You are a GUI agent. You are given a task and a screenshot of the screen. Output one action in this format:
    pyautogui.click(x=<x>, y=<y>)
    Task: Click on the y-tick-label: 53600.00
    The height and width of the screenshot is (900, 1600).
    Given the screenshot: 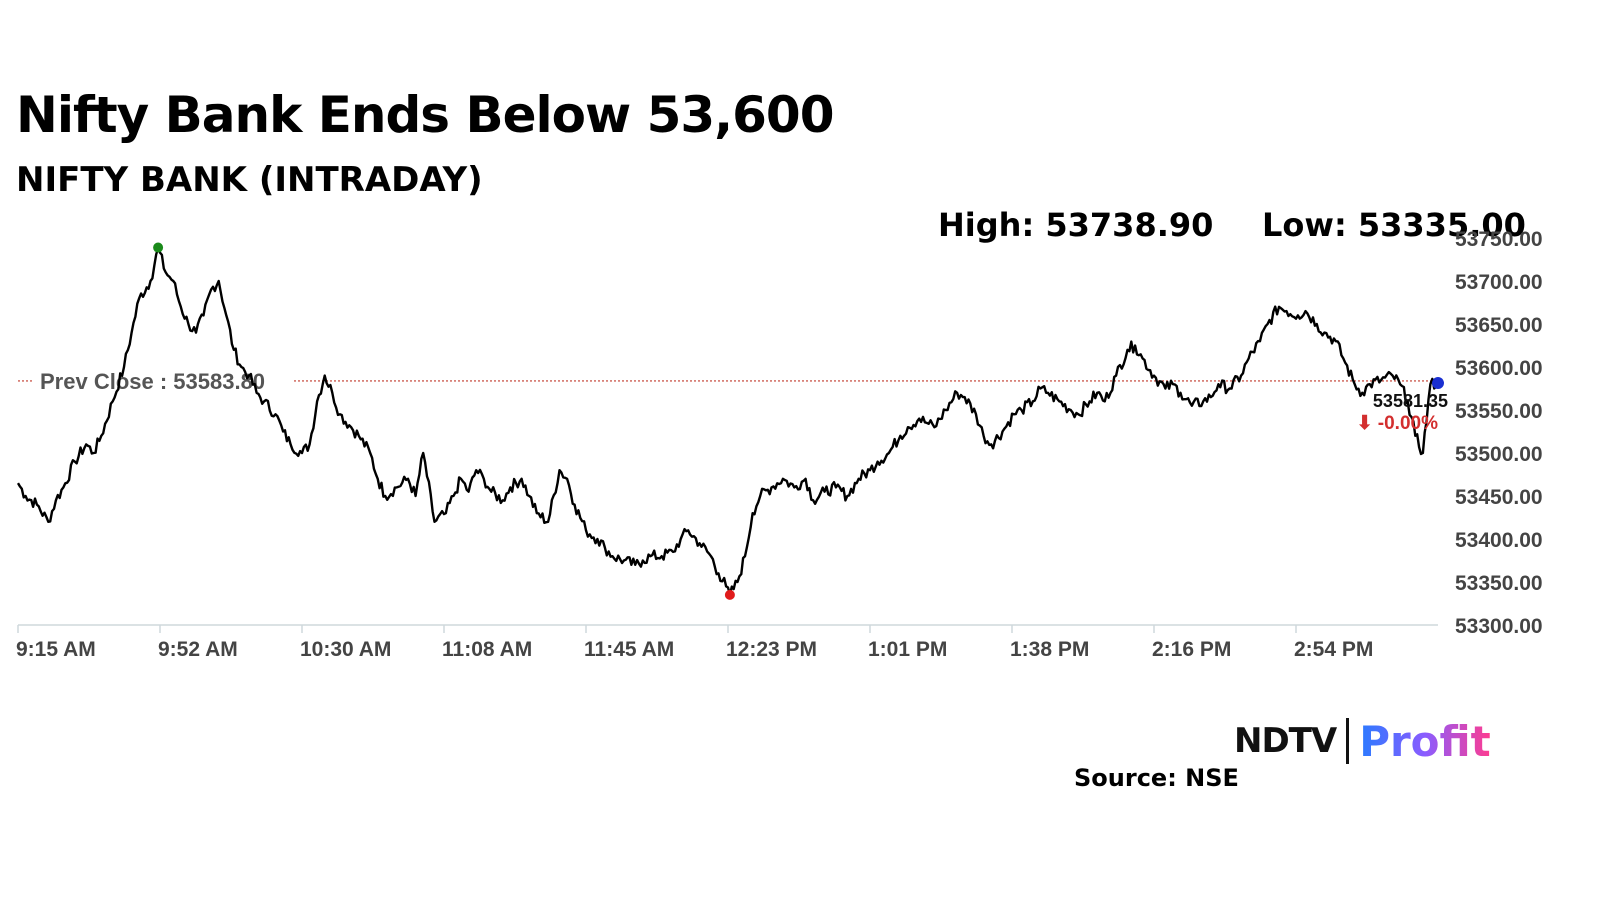 What is the action you would take?
    pyautogui.click(x=1499, y=368)
    